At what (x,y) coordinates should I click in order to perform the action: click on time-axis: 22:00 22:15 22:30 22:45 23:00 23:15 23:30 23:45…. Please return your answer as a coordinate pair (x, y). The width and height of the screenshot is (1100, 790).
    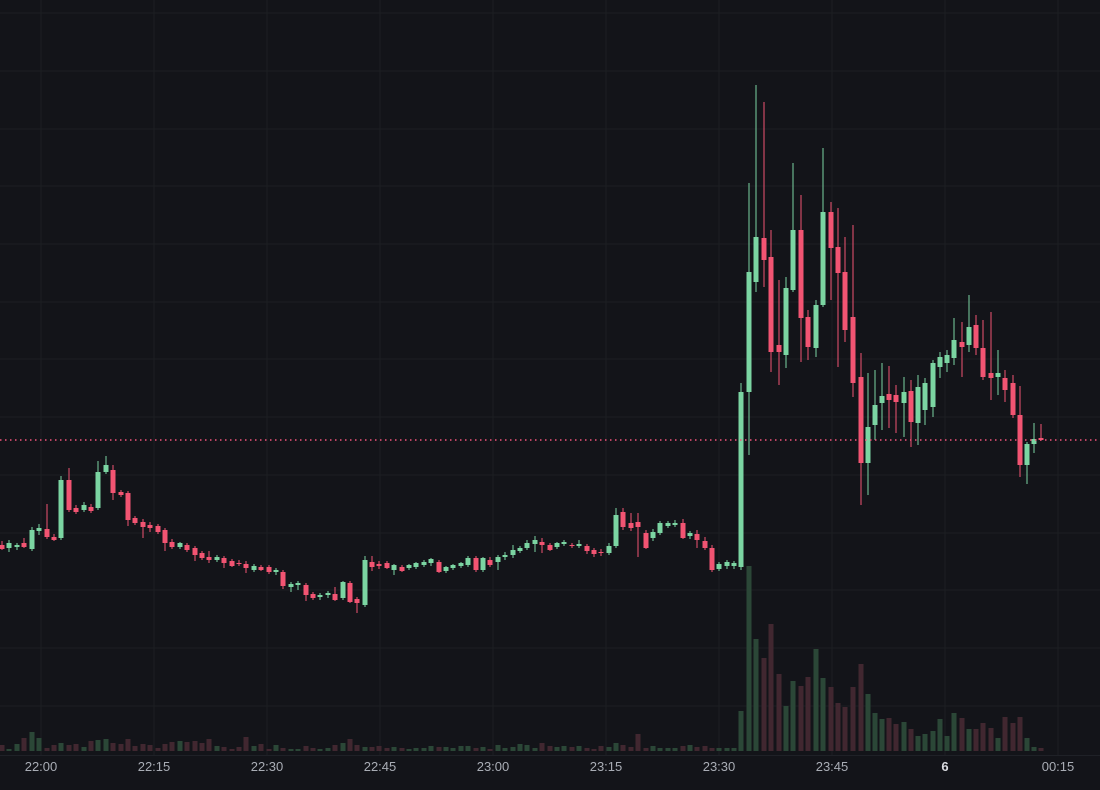
    Looking at the image, I should click on (550, 772).